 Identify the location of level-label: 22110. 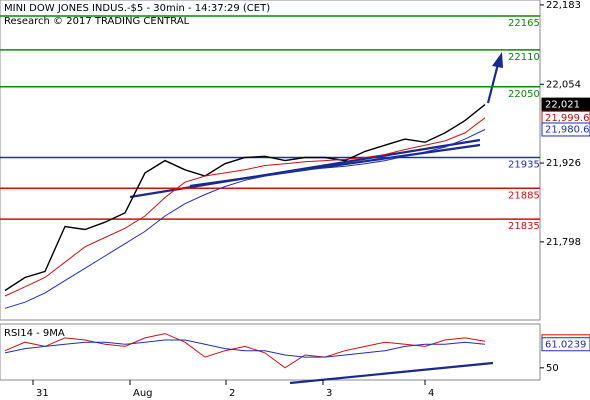
(524, 57).